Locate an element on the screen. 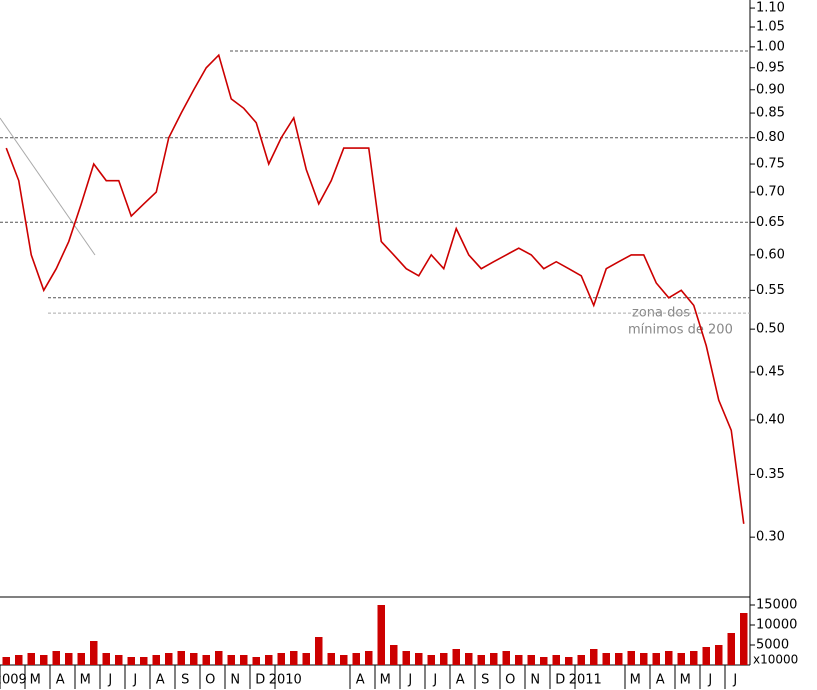  y-tick-label: 0.30 is located at coordinates (770, 537).